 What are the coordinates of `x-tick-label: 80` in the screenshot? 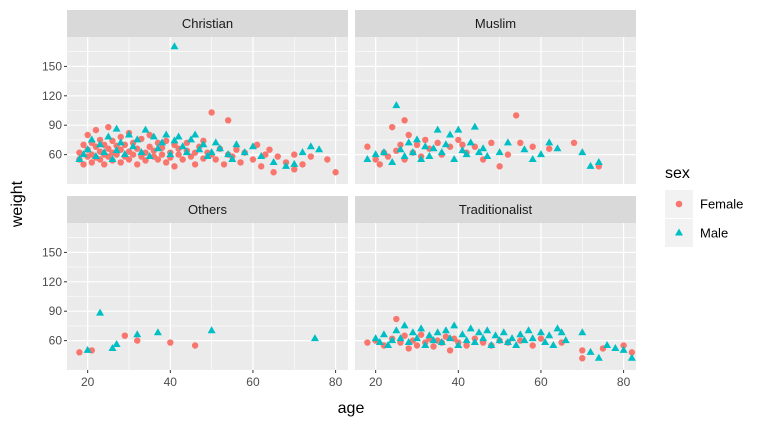 It's located at (336, 382).